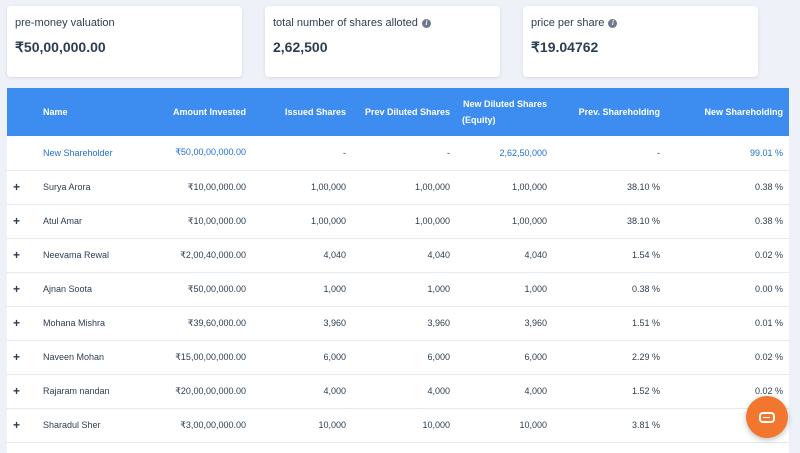 This screenshot has width=800, height=453. I want to click on shareholder-name: Neevama Rewal, so click(94, 255).